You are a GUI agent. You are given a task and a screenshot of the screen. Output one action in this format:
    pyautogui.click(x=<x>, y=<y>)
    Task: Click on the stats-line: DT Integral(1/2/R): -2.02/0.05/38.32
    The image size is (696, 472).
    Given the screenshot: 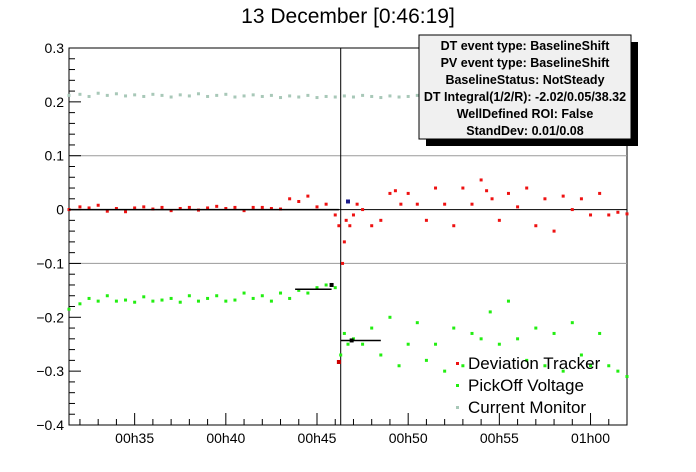 What is the action you would take?
    pyautogui.click(x=525, y=97)
    